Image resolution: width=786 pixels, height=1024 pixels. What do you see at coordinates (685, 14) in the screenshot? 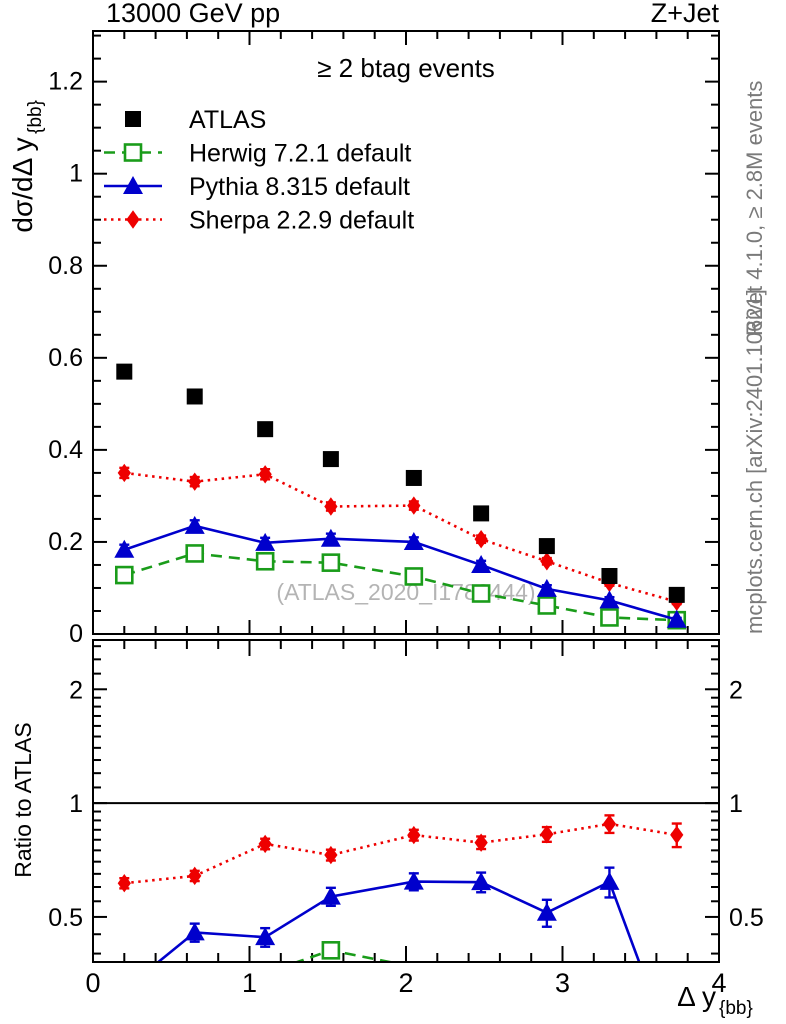
I see `process-label: Z+Jet` at bounding box center [685, 14].